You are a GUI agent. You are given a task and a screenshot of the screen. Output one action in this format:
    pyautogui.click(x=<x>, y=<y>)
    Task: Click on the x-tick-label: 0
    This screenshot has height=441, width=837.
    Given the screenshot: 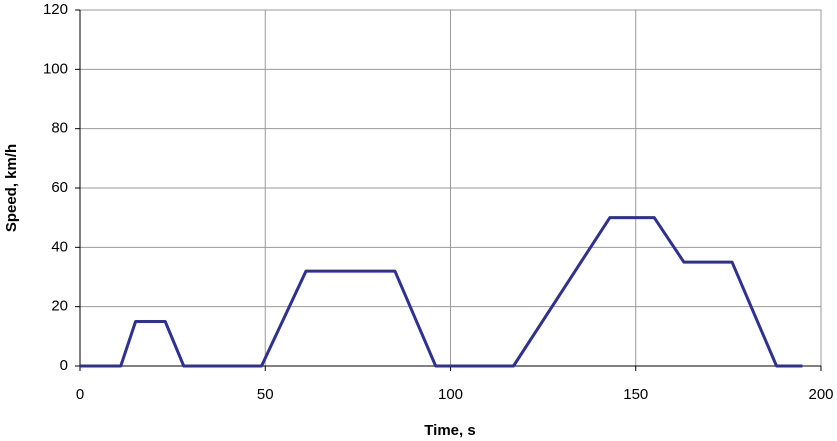 What is the action you would take?
    pyautogui.click(x=80, y=394)
    